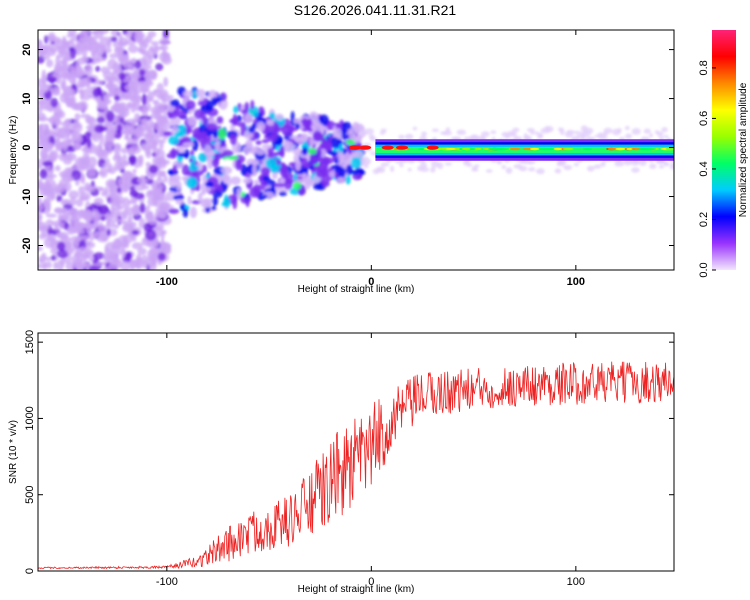 This screenshot has height=600, width=750. What do you see at coordinates (704, 168) in the screenshot?
I see `colorbar-tick-label: 0.4` at bounding box center [704, 168].